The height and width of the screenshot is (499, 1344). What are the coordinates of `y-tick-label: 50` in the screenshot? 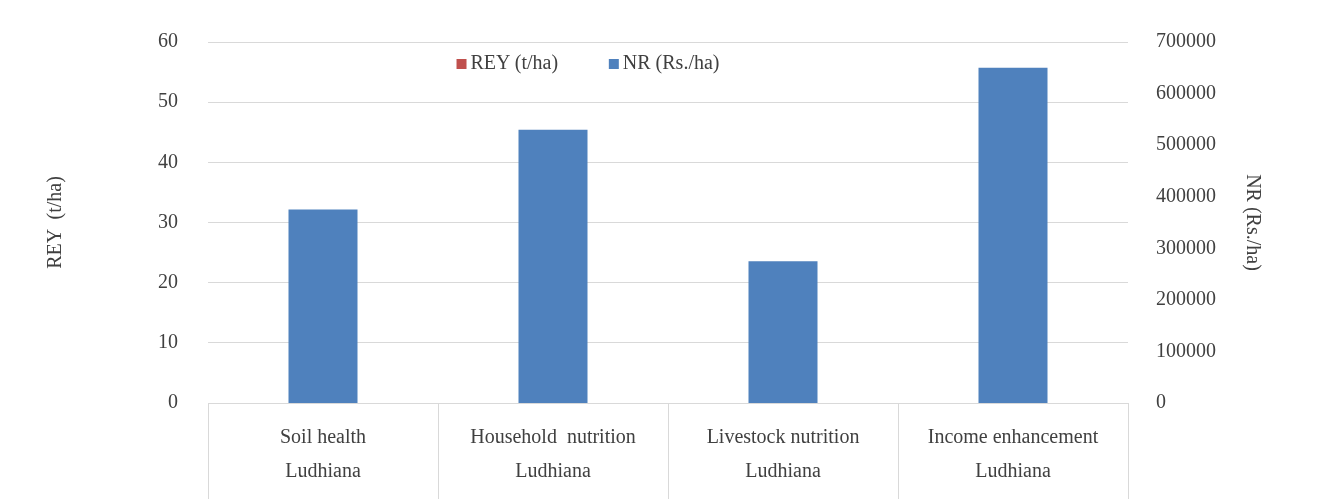 It's located at (168, 100).